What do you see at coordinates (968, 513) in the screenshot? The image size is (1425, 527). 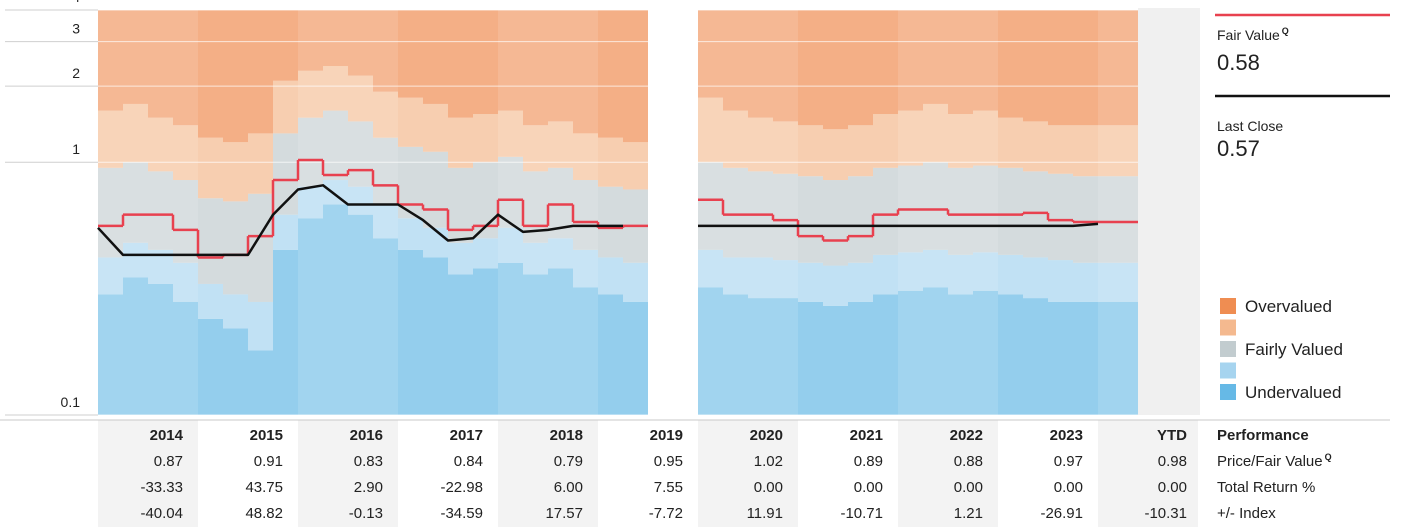 I see `table-cell: 1.21` at bounding box center [968, 513].